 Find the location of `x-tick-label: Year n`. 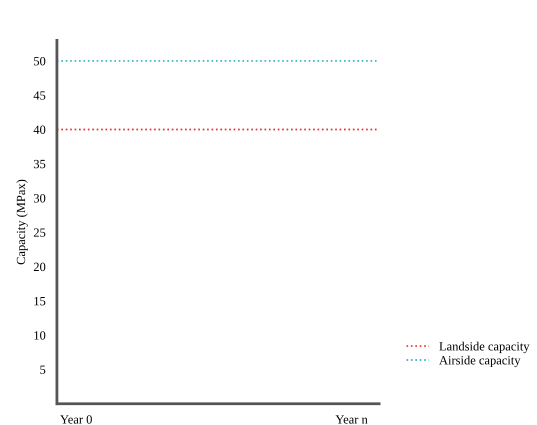

x-tick-label: Year n is located at coordinates (352, 419).